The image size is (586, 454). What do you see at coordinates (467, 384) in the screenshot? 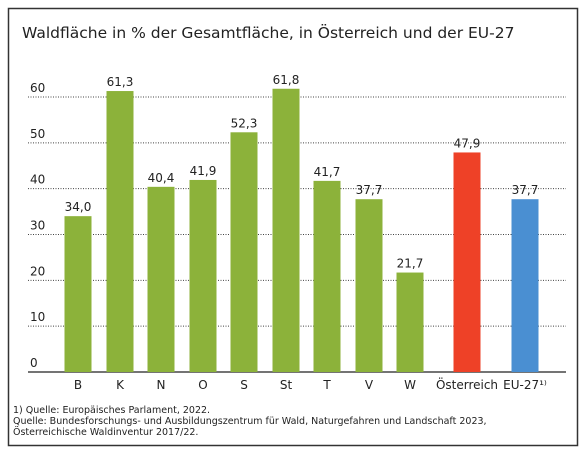
I see `x-tick-label: Österreich` at bounding box center [467, 384].